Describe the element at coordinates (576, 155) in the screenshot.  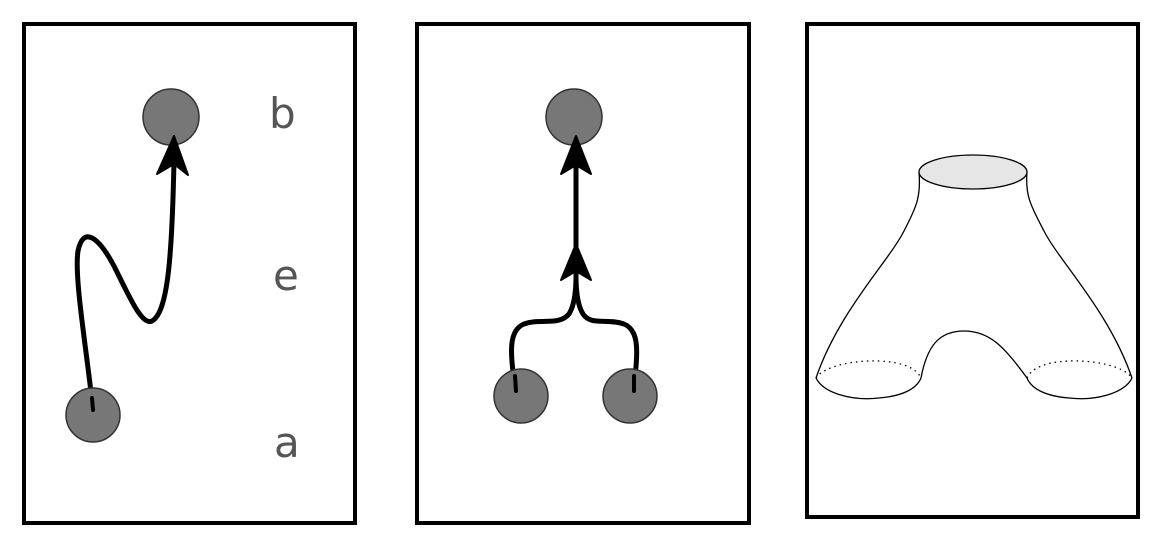
I see `arrowhead-upper` at that location.